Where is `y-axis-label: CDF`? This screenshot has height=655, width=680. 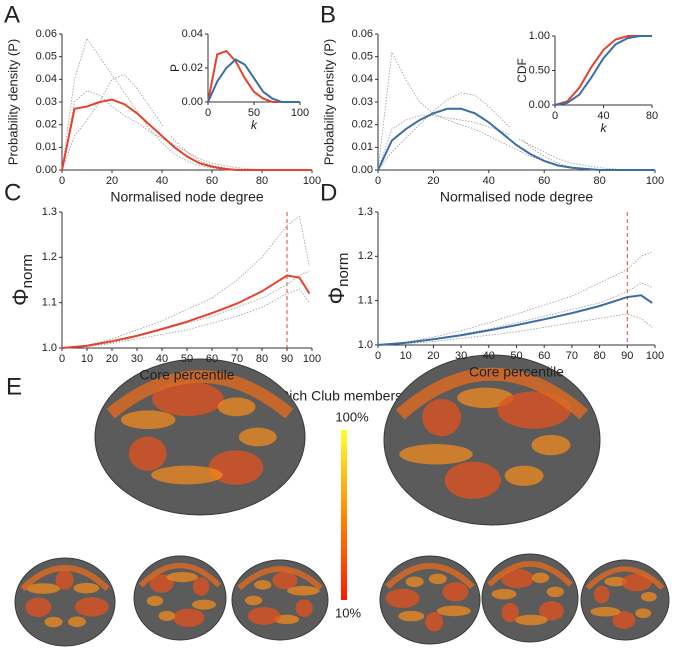 y-axis-label: CDF is located at coordinates (522, 70).